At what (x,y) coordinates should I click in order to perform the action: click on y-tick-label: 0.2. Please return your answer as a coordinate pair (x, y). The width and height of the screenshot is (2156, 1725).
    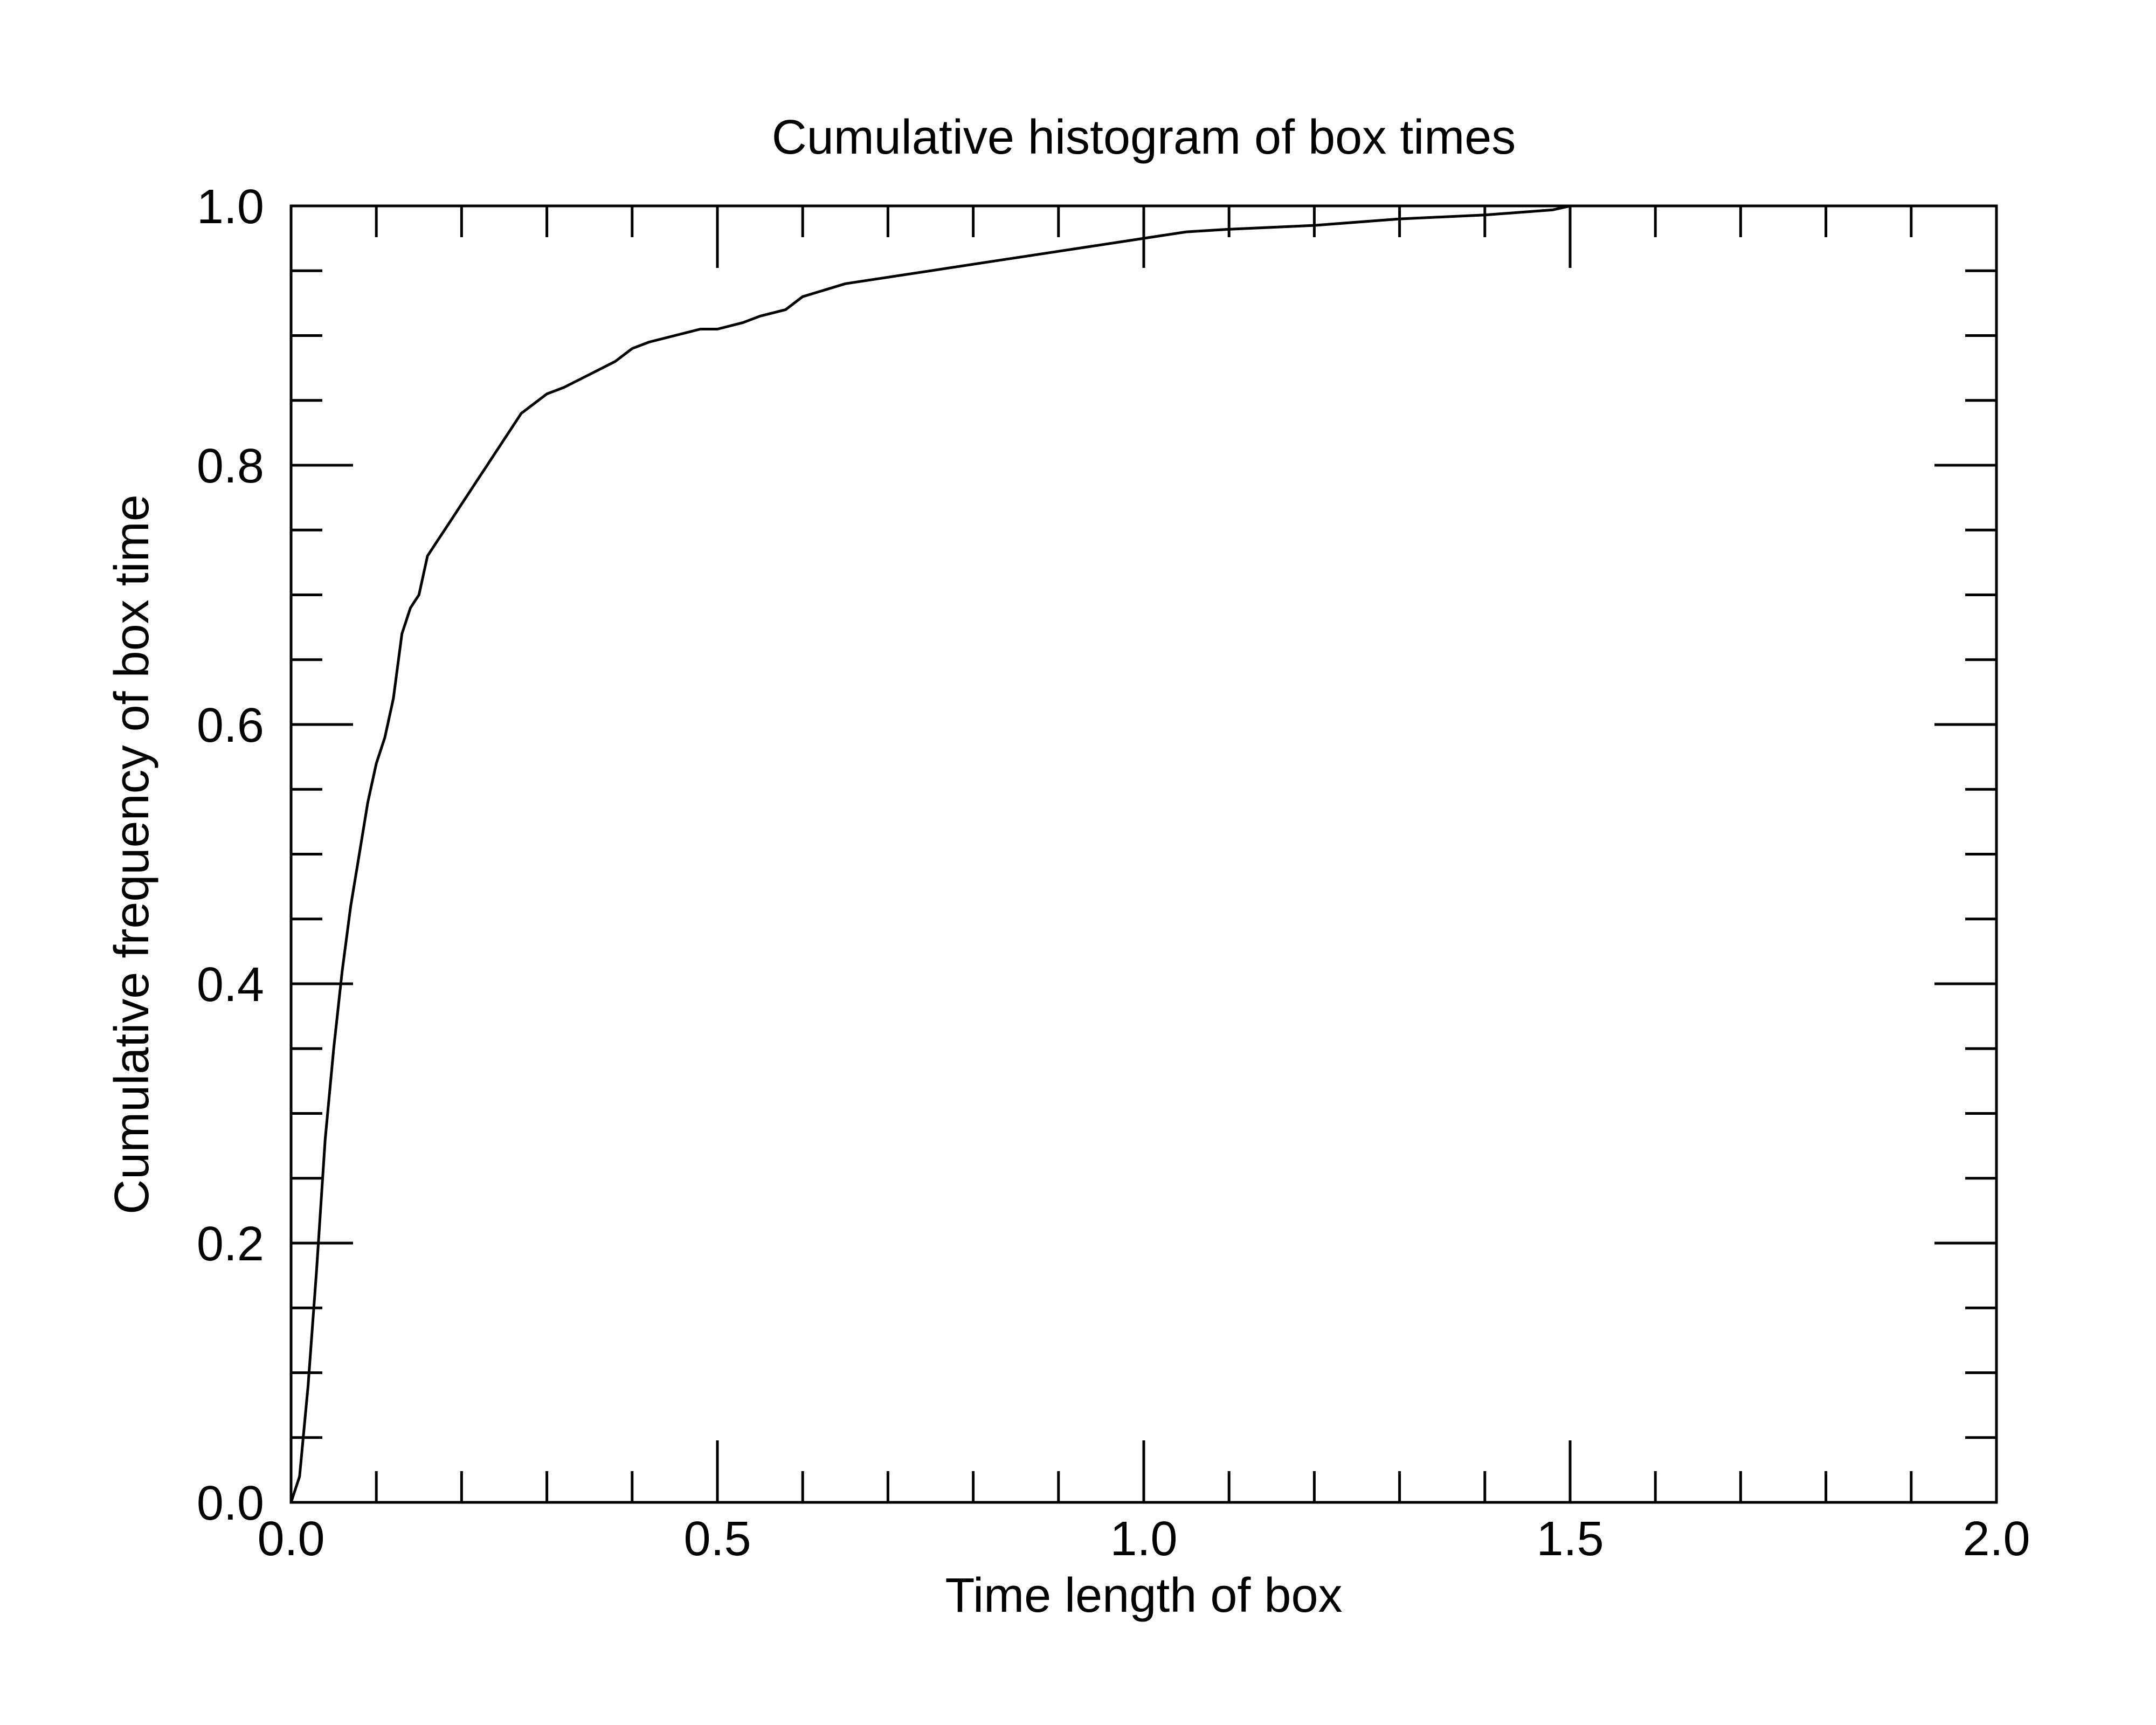
    Looking at the image, I should click on (230, 1244).